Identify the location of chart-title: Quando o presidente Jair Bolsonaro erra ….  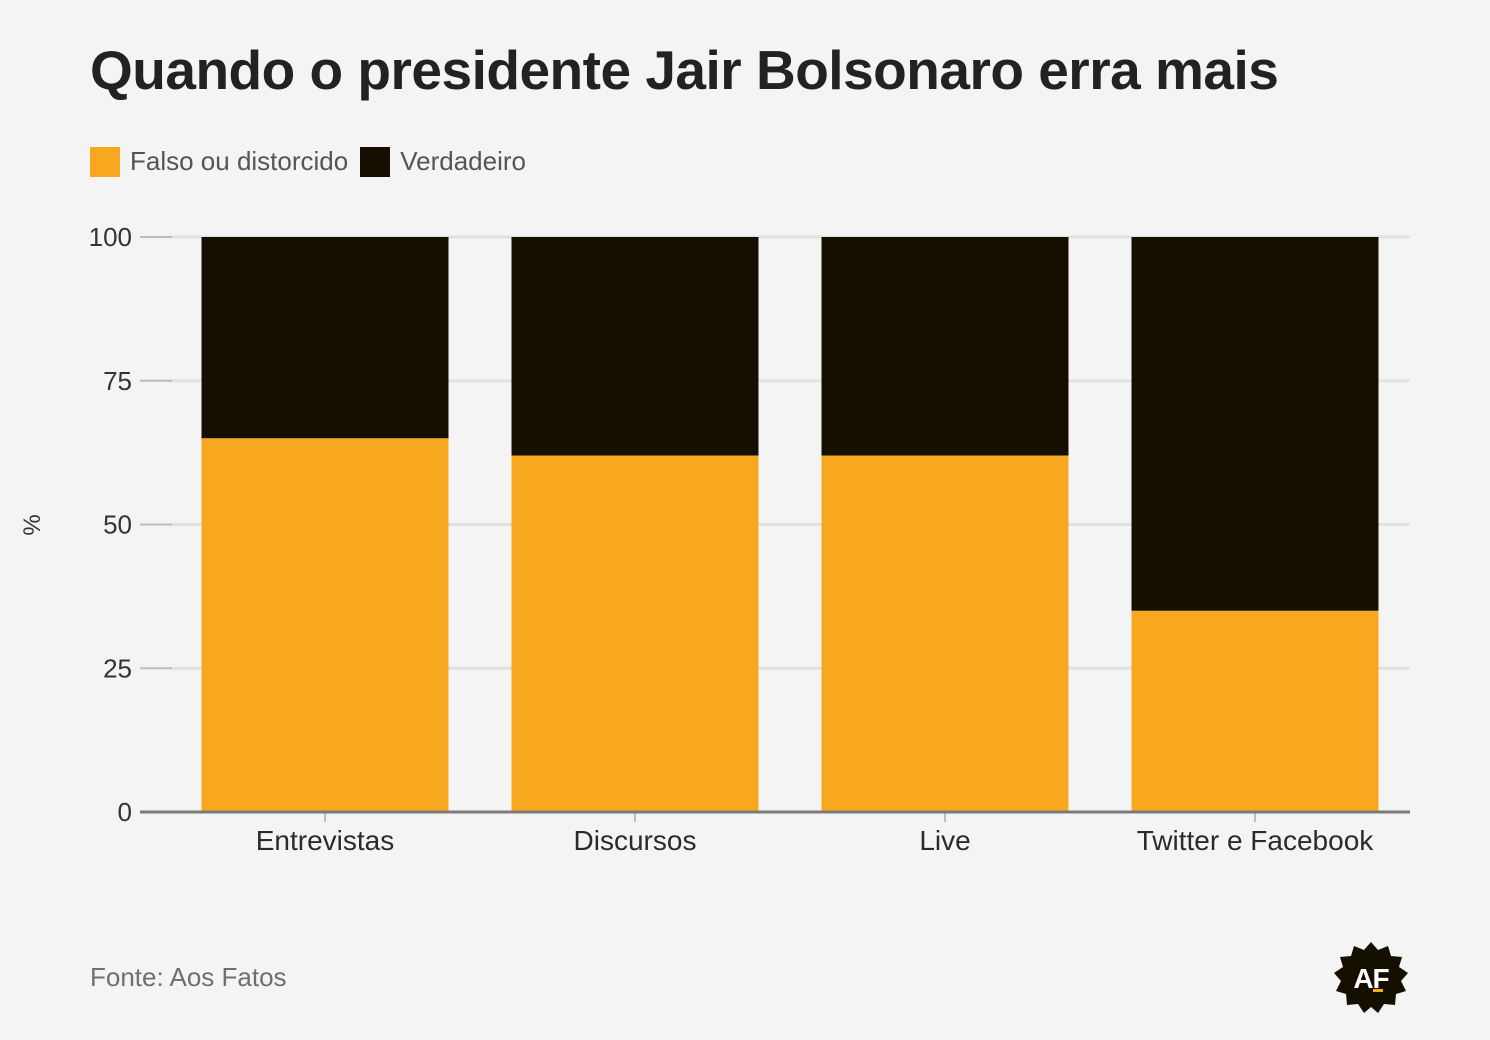
(684, 70).